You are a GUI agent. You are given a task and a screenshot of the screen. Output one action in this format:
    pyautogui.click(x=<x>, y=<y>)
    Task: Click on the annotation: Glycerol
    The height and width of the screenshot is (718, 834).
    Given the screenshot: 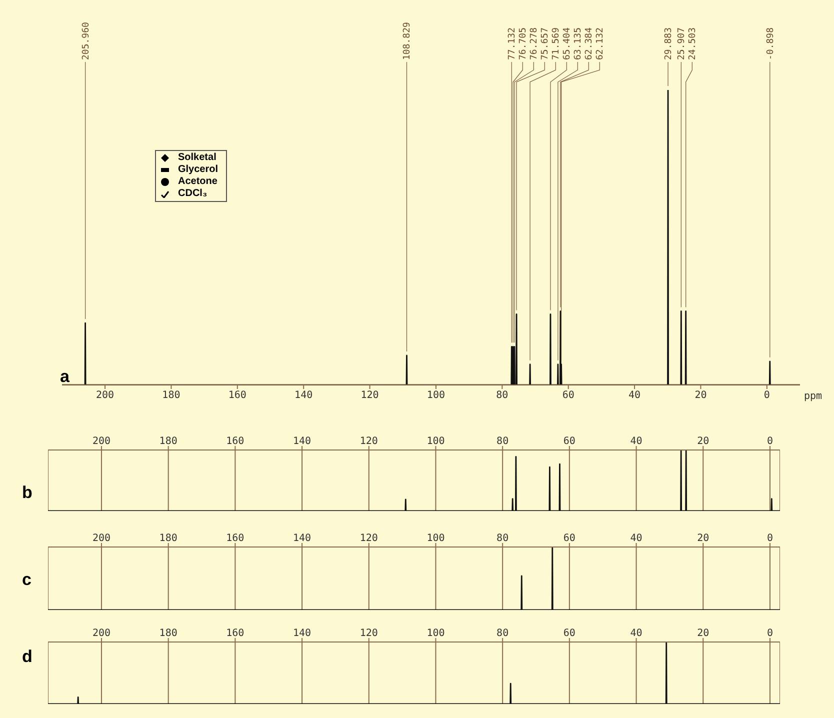 What is the action you would take?
    pyautogui.click(x=198, y=170)
    